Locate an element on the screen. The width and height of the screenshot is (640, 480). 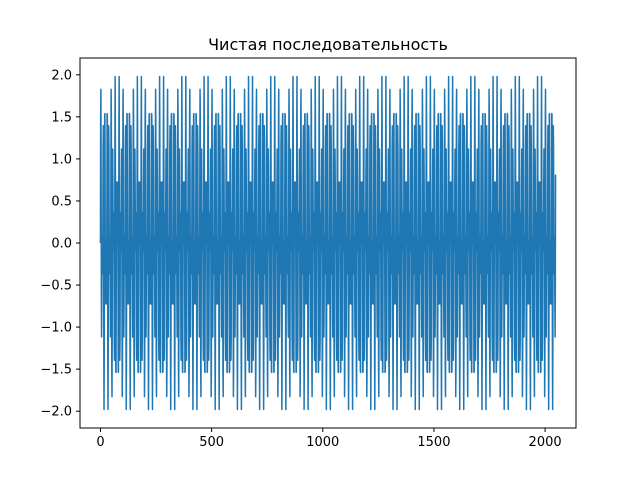
y-tick-label: −1.5 is located at coordinates (56, 370).